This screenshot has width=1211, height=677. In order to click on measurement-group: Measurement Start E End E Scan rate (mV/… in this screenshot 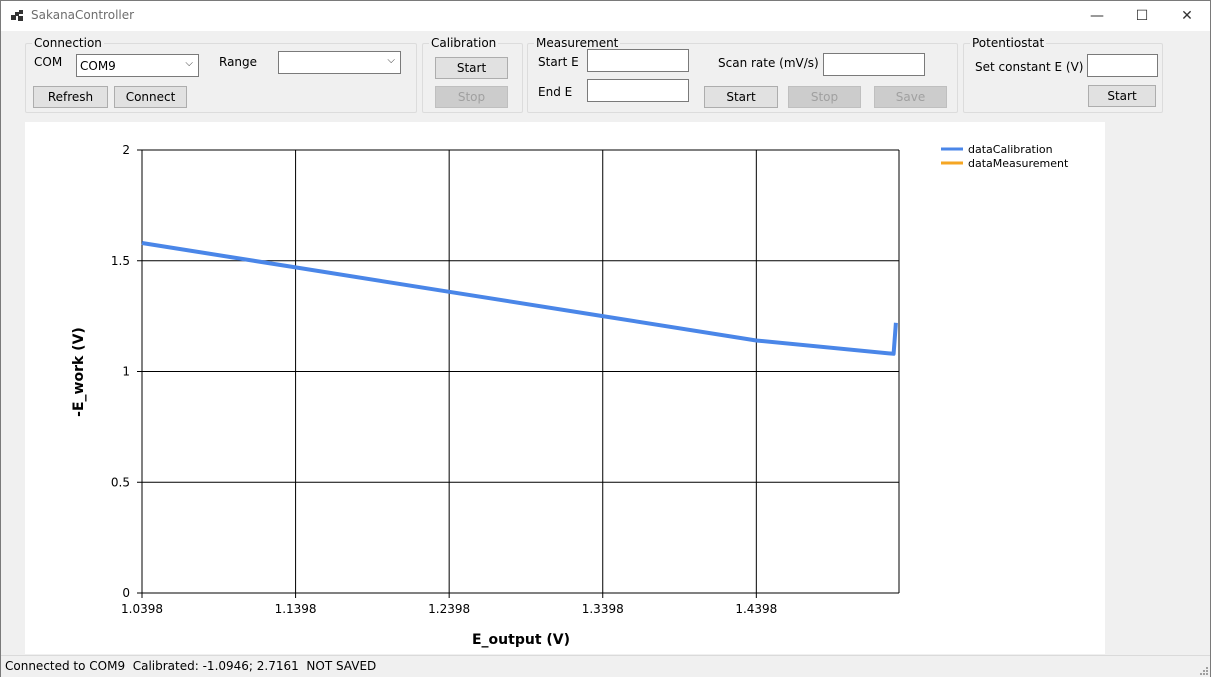, I will do `click(742, 74)`.